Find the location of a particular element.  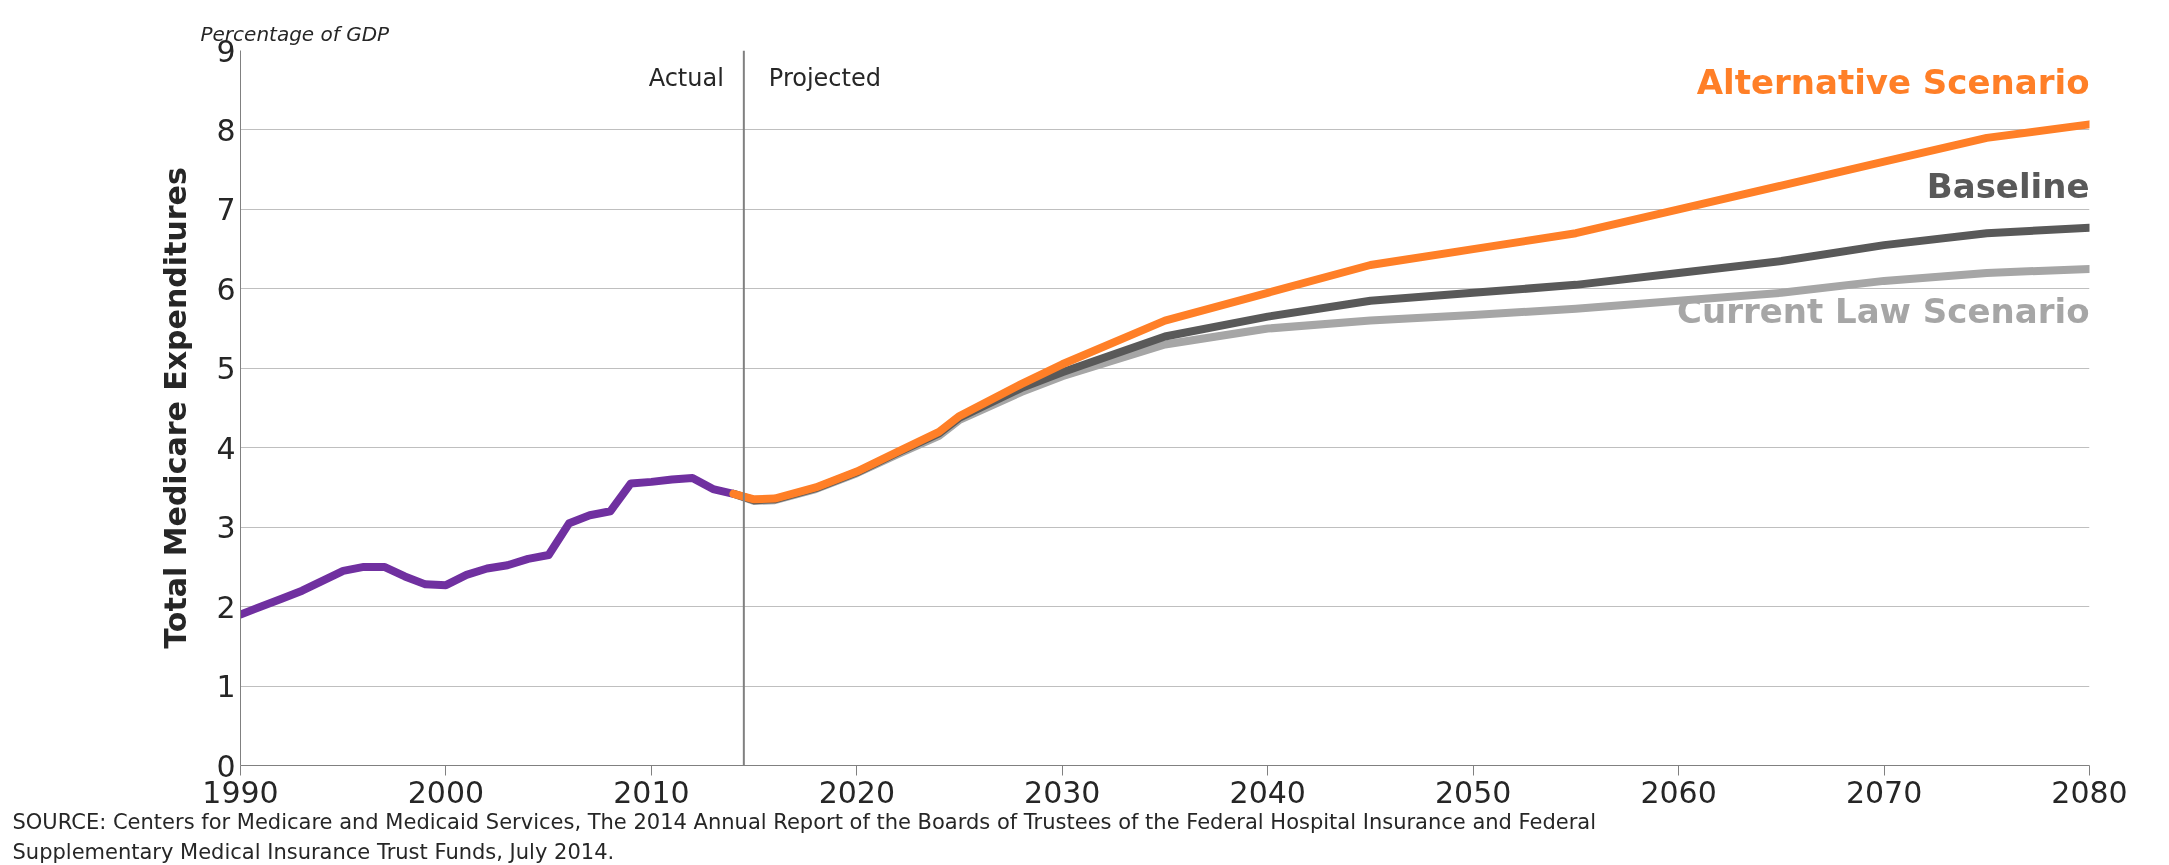

y-tick-label: 2 is located at coordinates (226, 607).